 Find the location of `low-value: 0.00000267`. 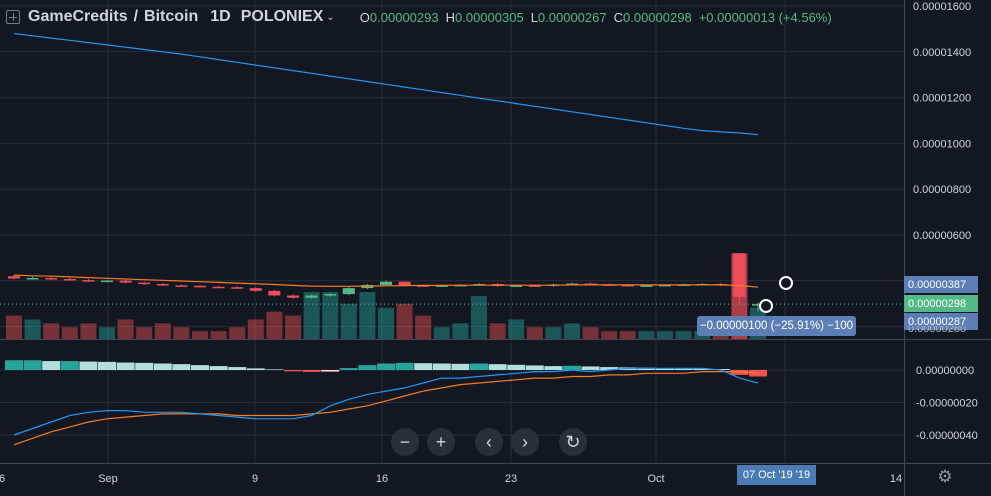

low-value: 0.00000267 is located at coordinates (572, 17).